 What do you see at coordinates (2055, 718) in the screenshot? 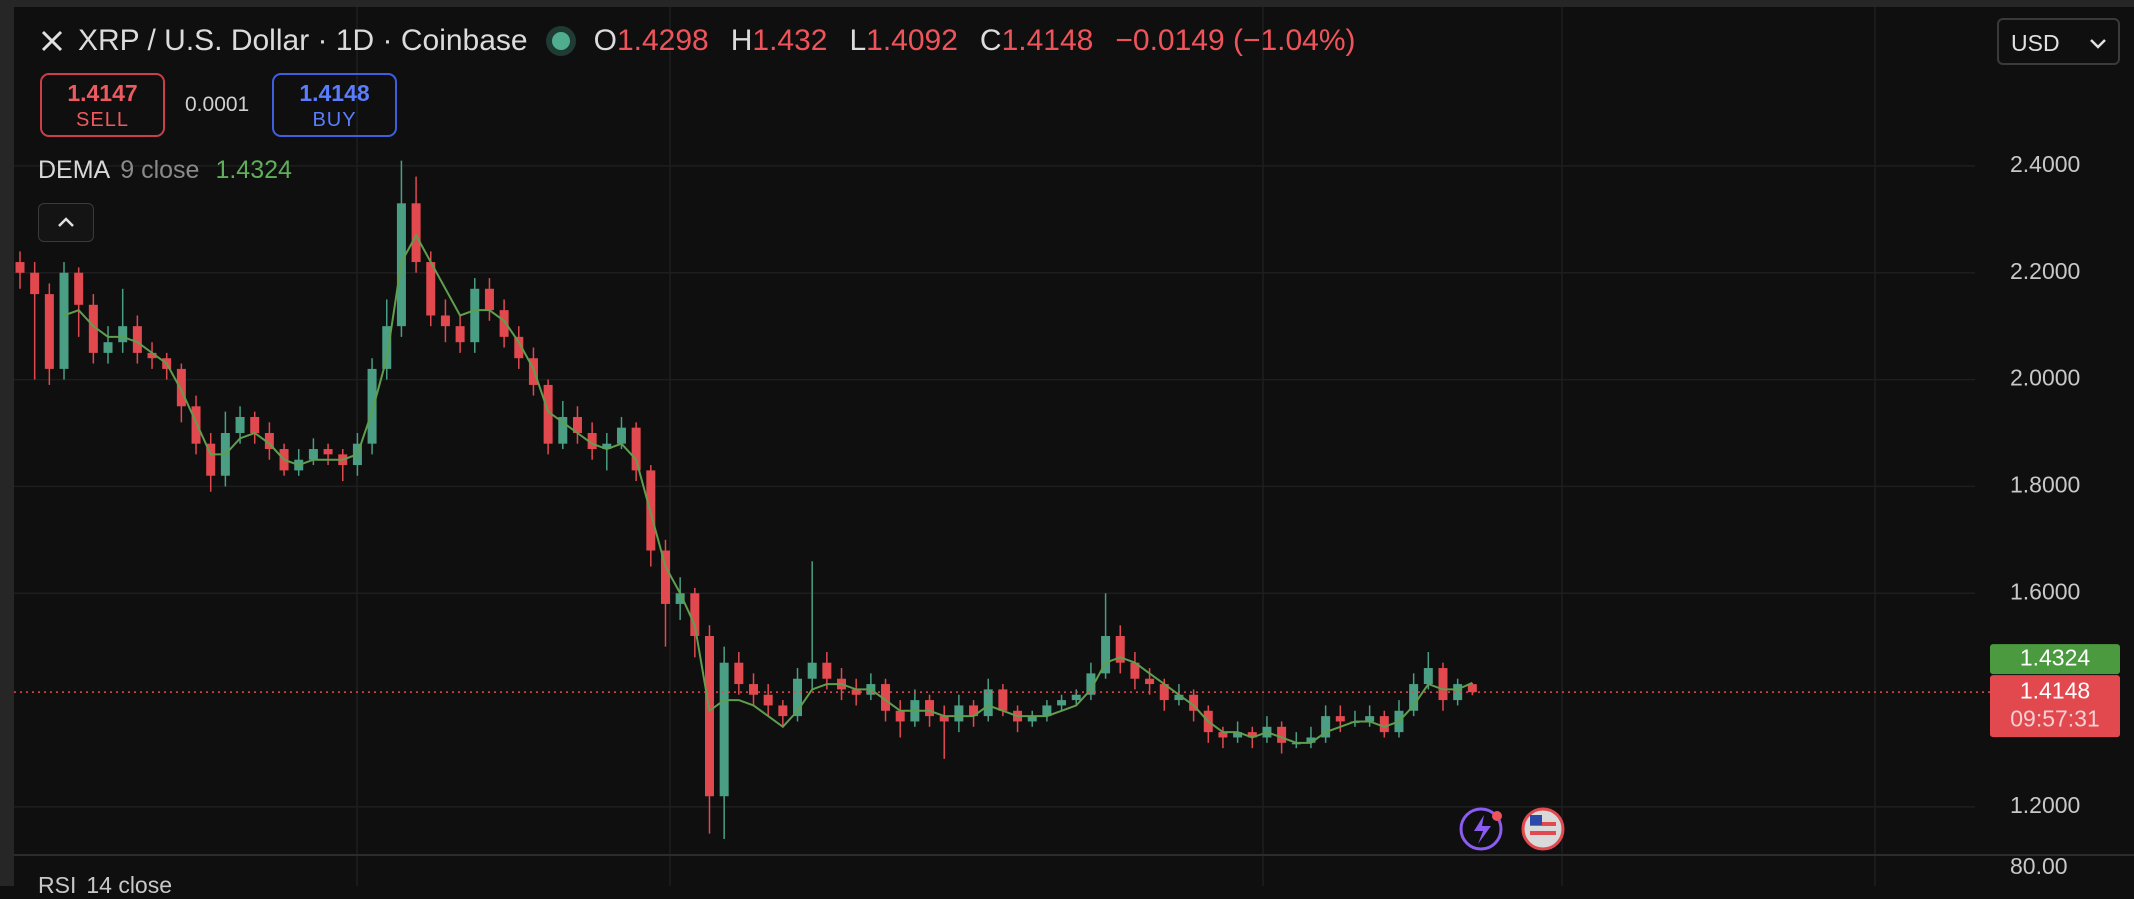
I see `countdown: 09:57:31` at bounding box center [2055, 718].